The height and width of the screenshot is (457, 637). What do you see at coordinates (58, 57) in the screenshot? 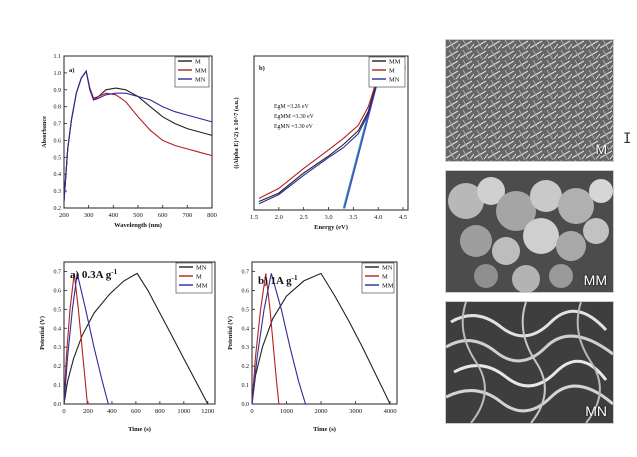
I see `y-tick-label: 1.1` at bounding box center [58, 57].